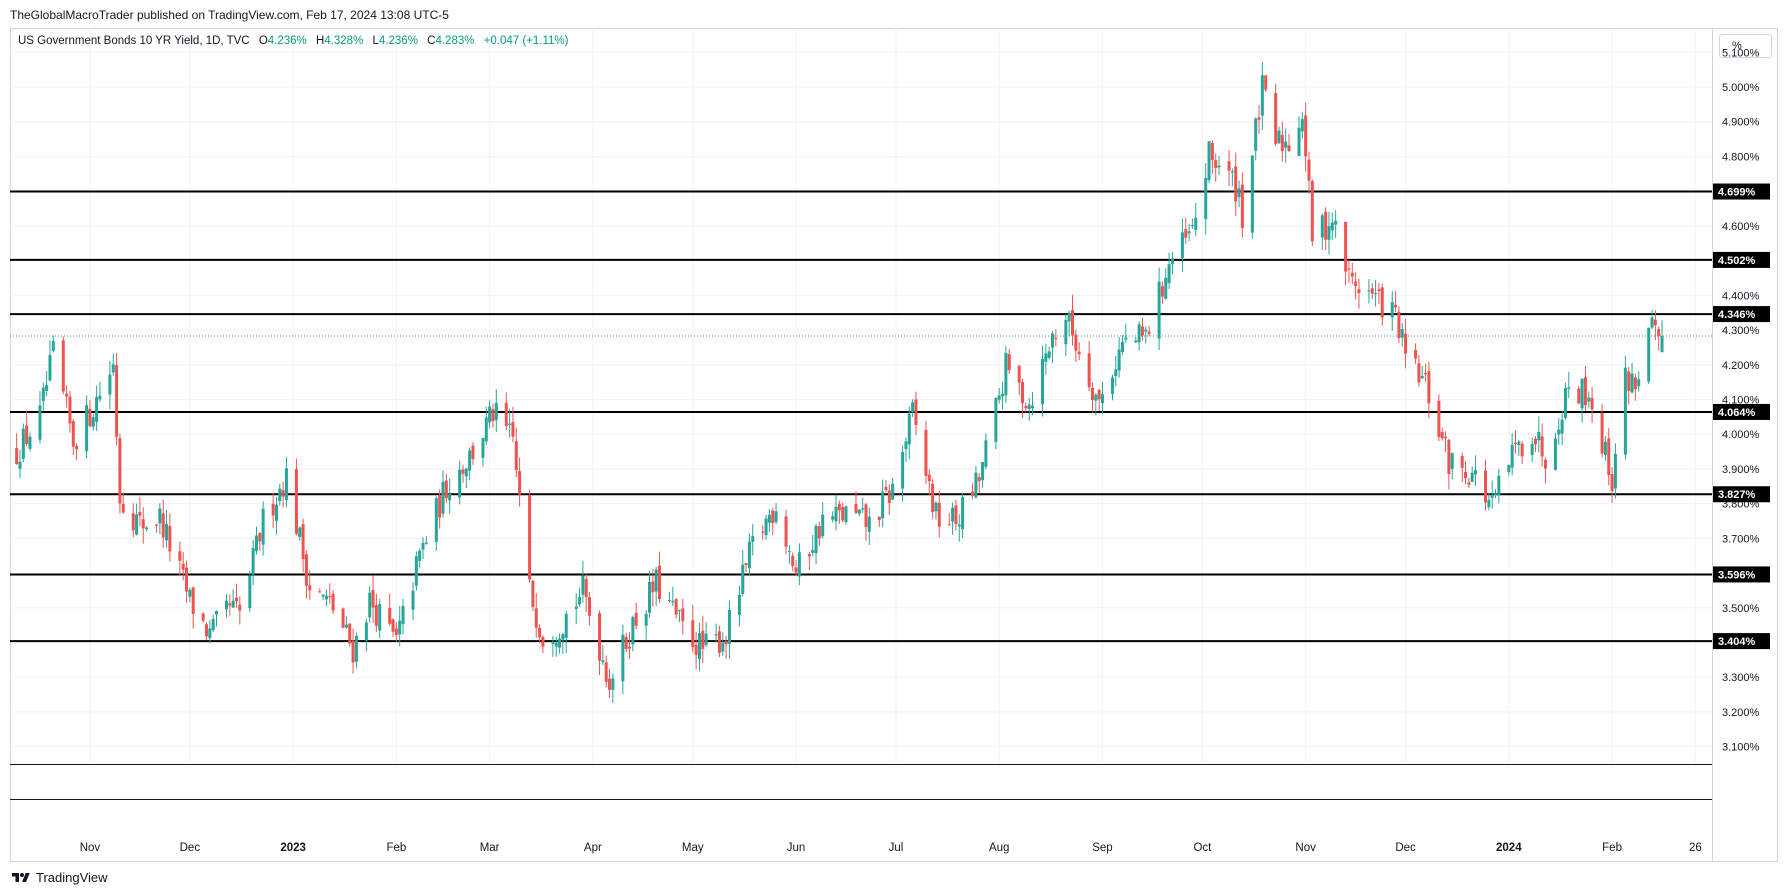 Image resolution: width=1787 pixels, height=896 pixels. Describe the element at coordinates (1737, 642) in the screenshot. I see `key-level-label: 3.404%` at that location.